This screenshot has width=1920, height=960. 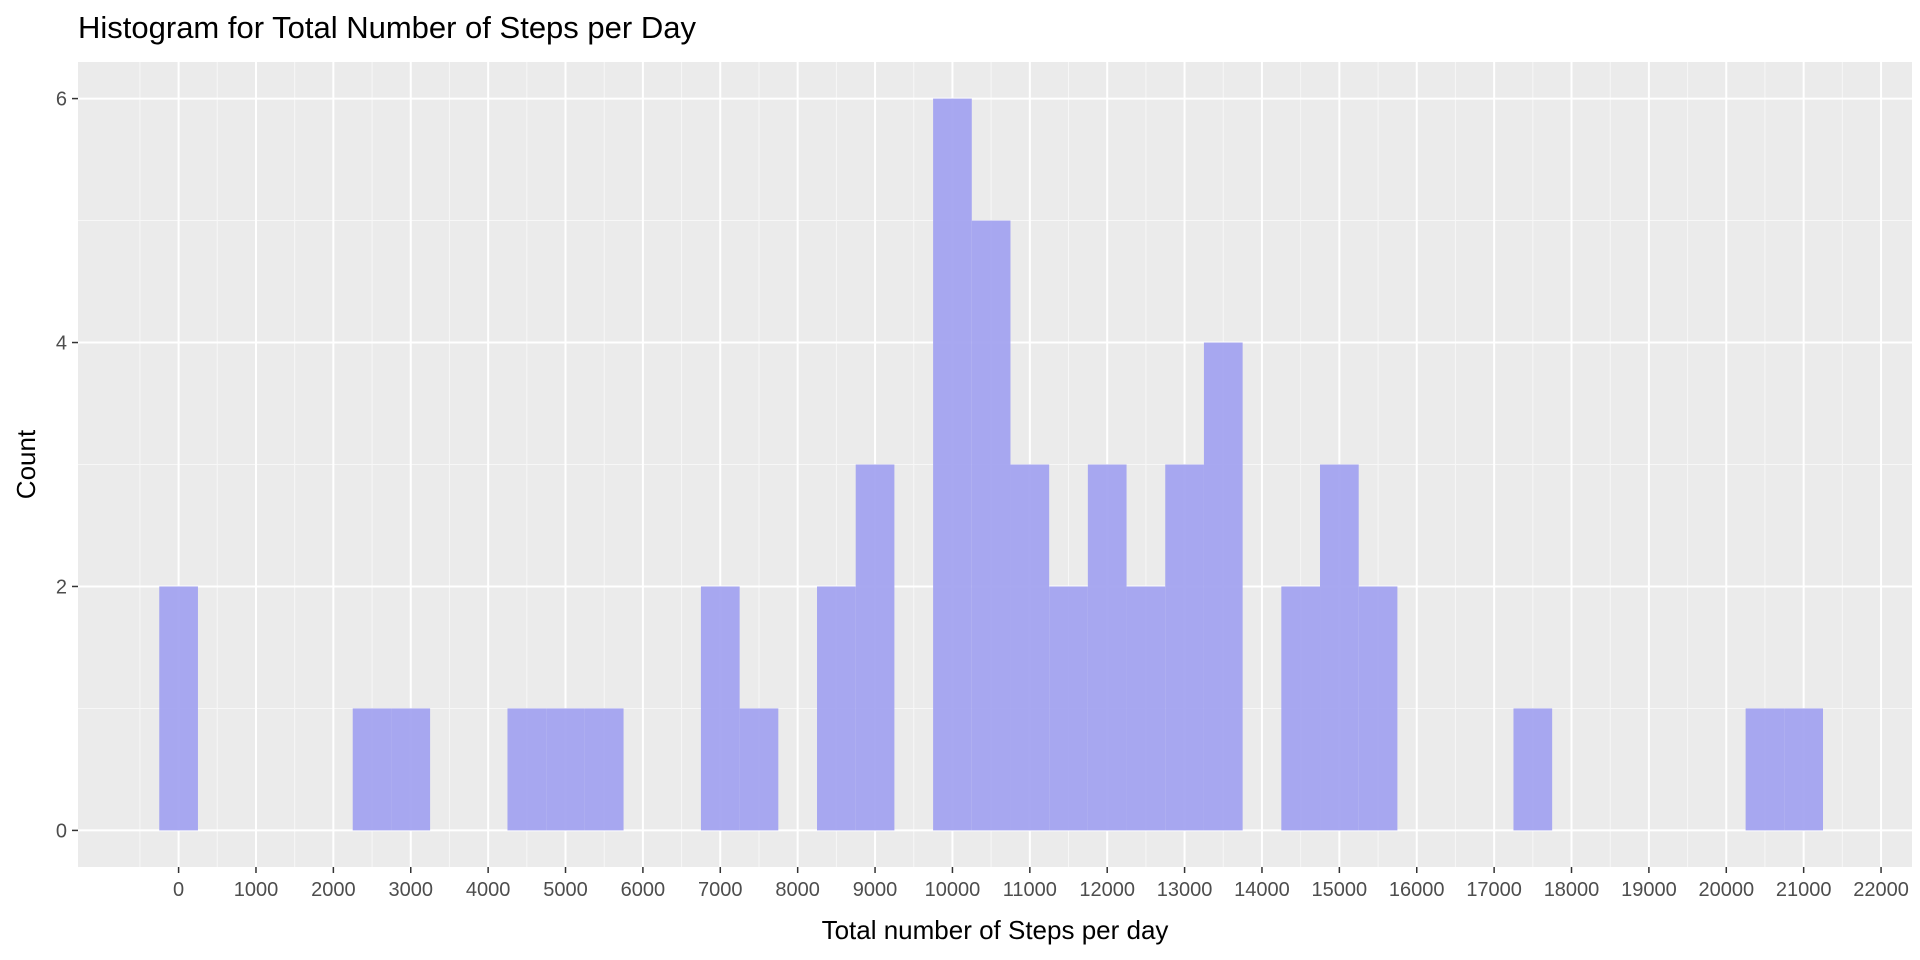 What do you see at coordinates (411, 890) in the screenshot?
I see `x-tick-label: 3000` at bounding box center [411, 890].